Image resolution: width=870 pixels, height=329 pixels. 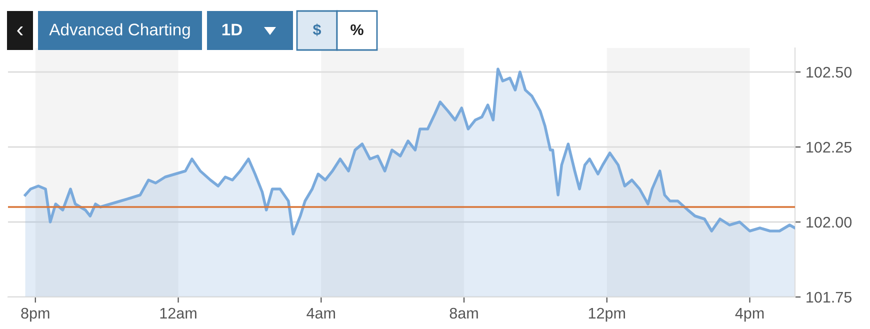 I want to click on text: Advanced Charting, so click(x=119, y=31).